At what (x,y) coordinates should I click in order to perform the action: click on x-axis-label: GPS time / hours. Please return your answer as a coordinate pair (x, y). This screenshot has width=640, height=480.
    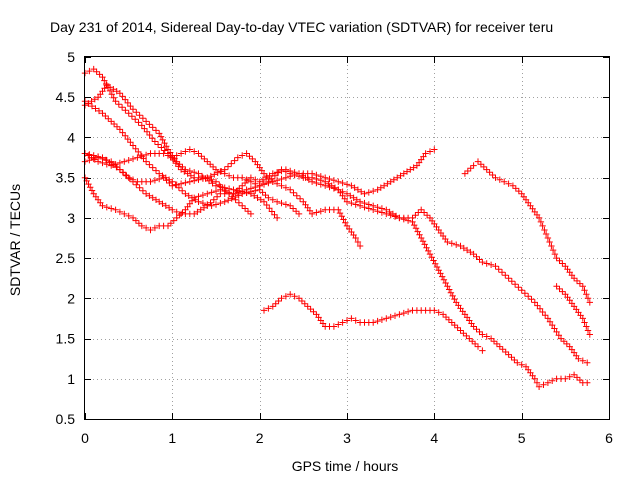
    Looking at the image, I should click on (345, 466).